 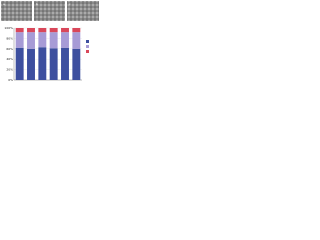 I want to click on chart: 0% 20% 40% 60% 80% 100%, so click(x=46, y=54).